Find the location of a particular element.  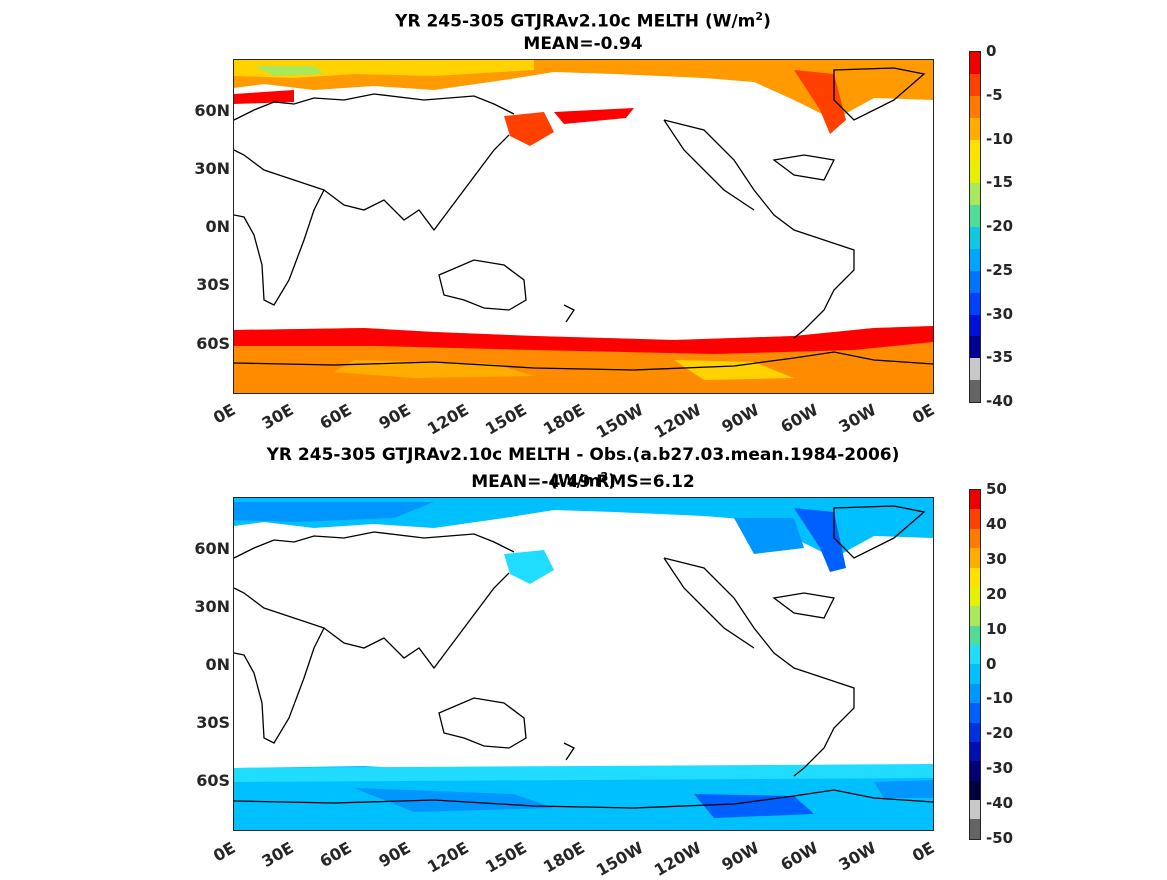

panel2-colorbar-tick: 20 is located at coordinates (996, 593).